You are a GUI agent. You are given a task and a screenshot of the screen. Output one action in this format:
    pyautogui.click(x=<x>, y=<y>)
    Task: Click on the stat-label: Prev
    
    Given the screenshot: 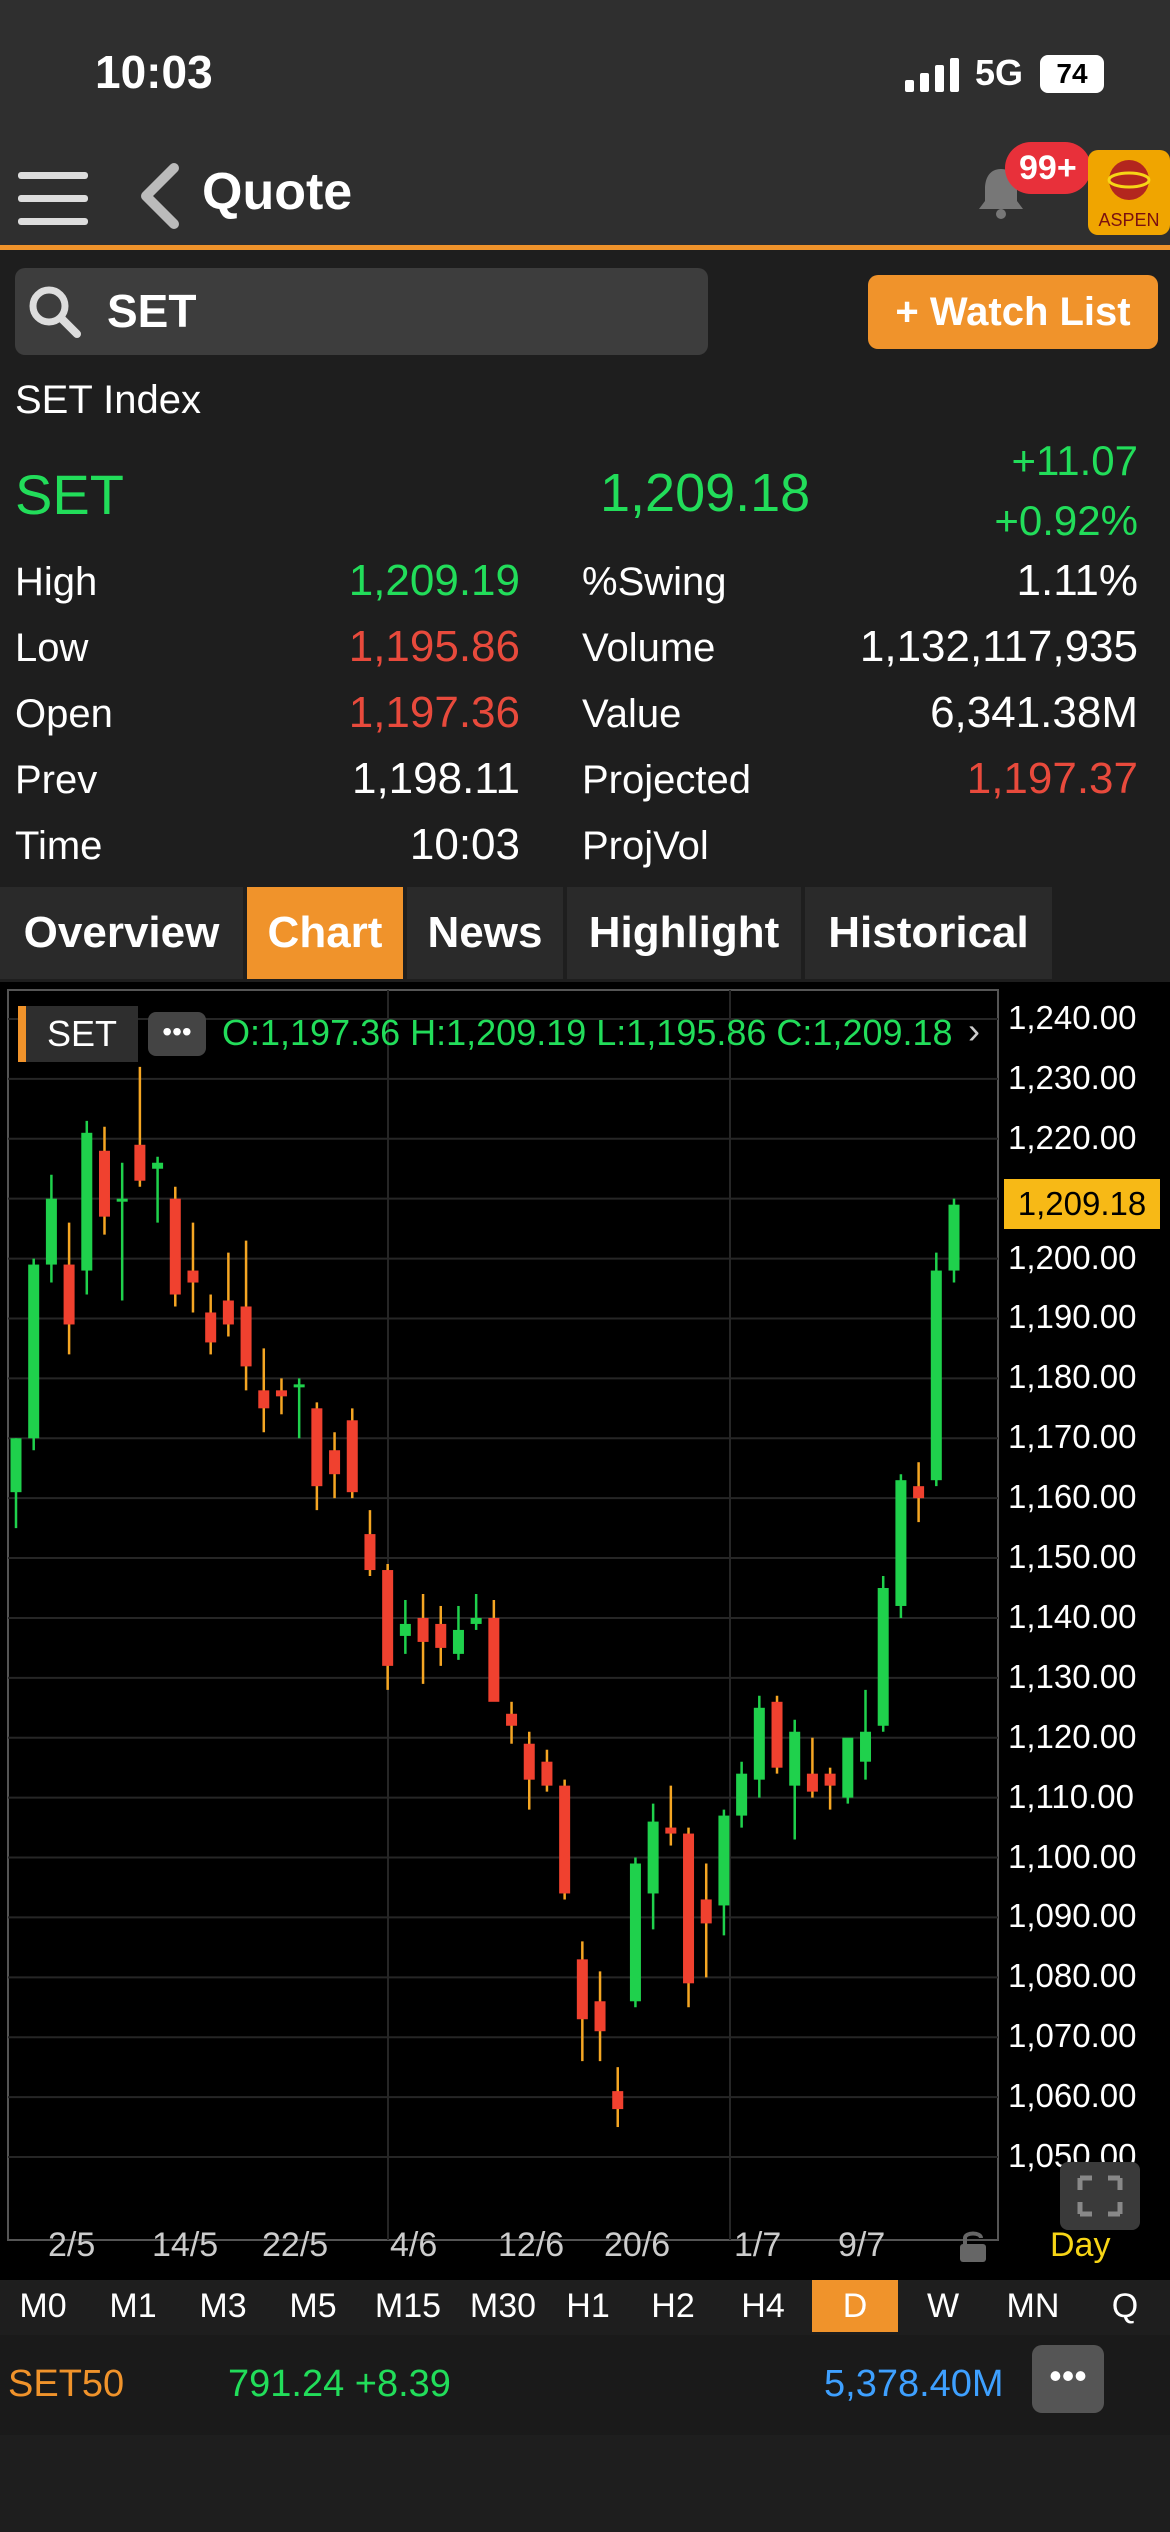 What is the action you would take?
    pyautogui.click(x=56, y=780)
    